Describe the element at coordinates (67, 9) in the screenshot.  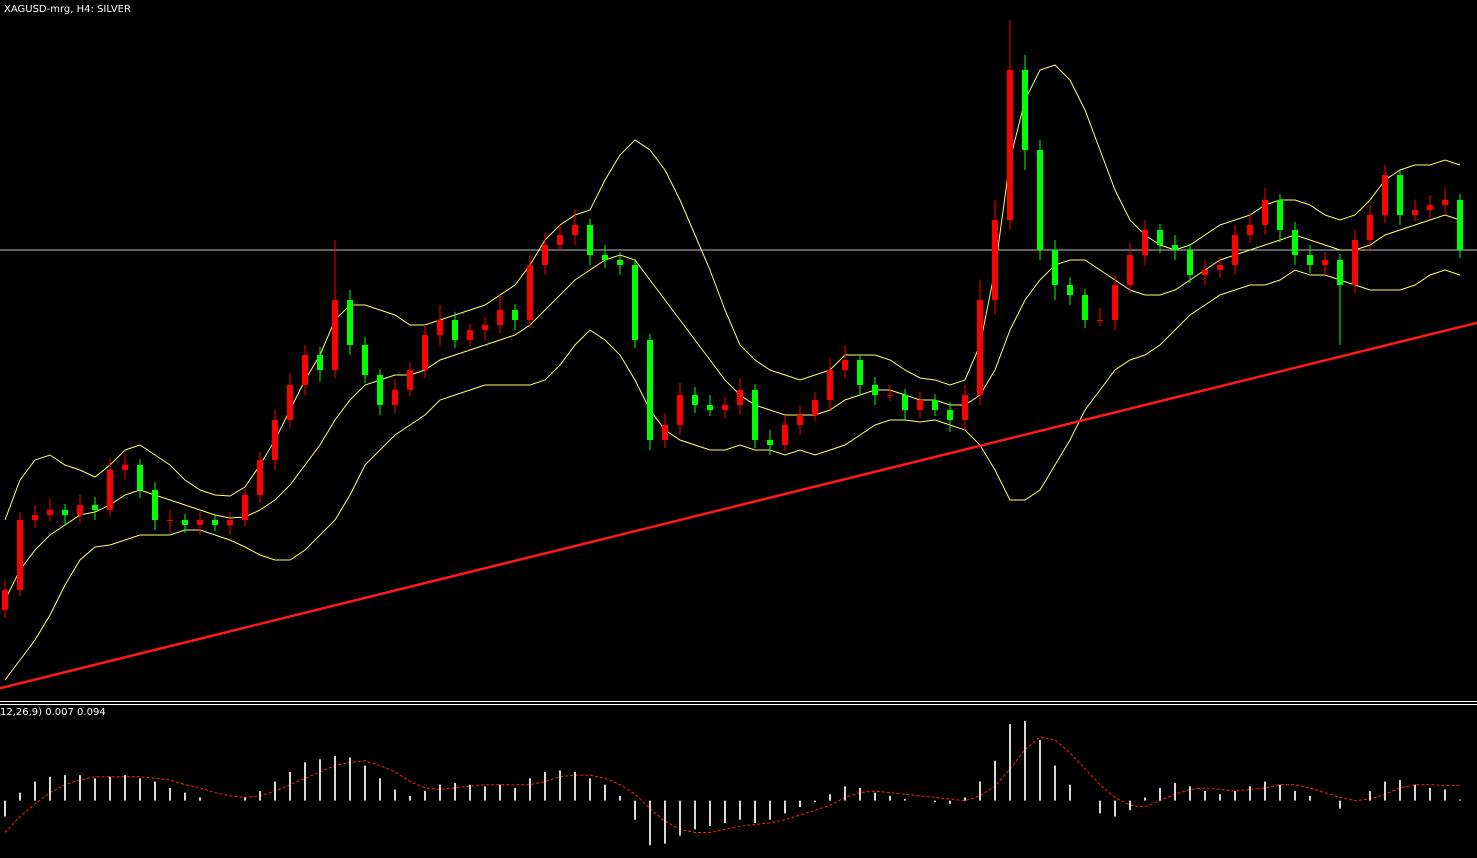
I see `chart-title: XAGUSD-mrg, H4: SILVER` at that location.